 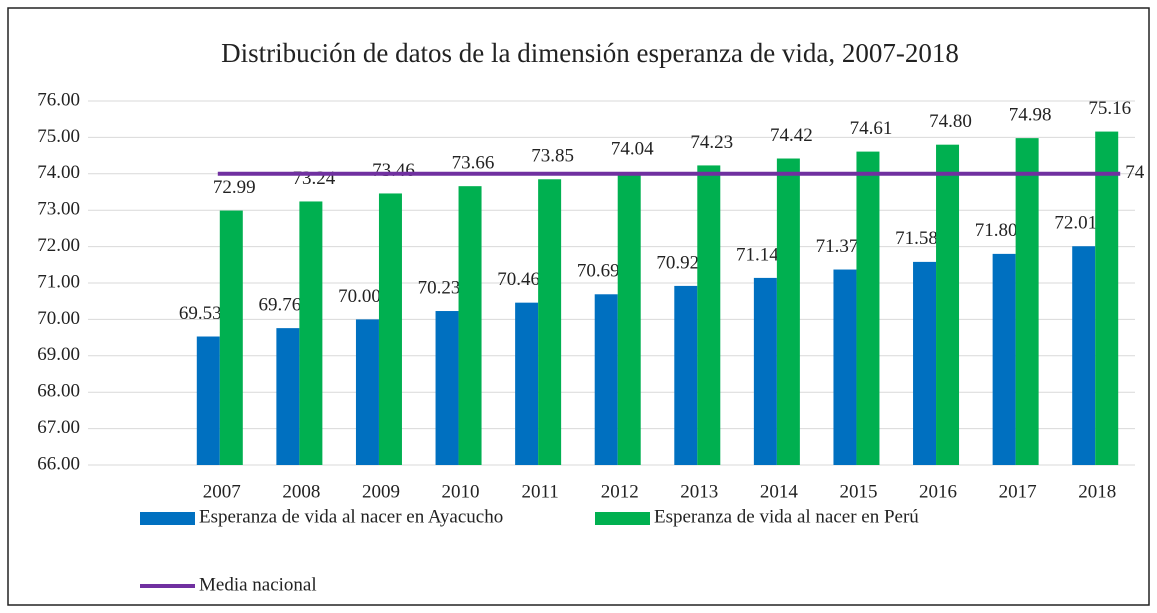 What do you see at coordinates (711, 142) in the screenshot?
I see `data-label: 74.23` at bounding box center [711, 142].